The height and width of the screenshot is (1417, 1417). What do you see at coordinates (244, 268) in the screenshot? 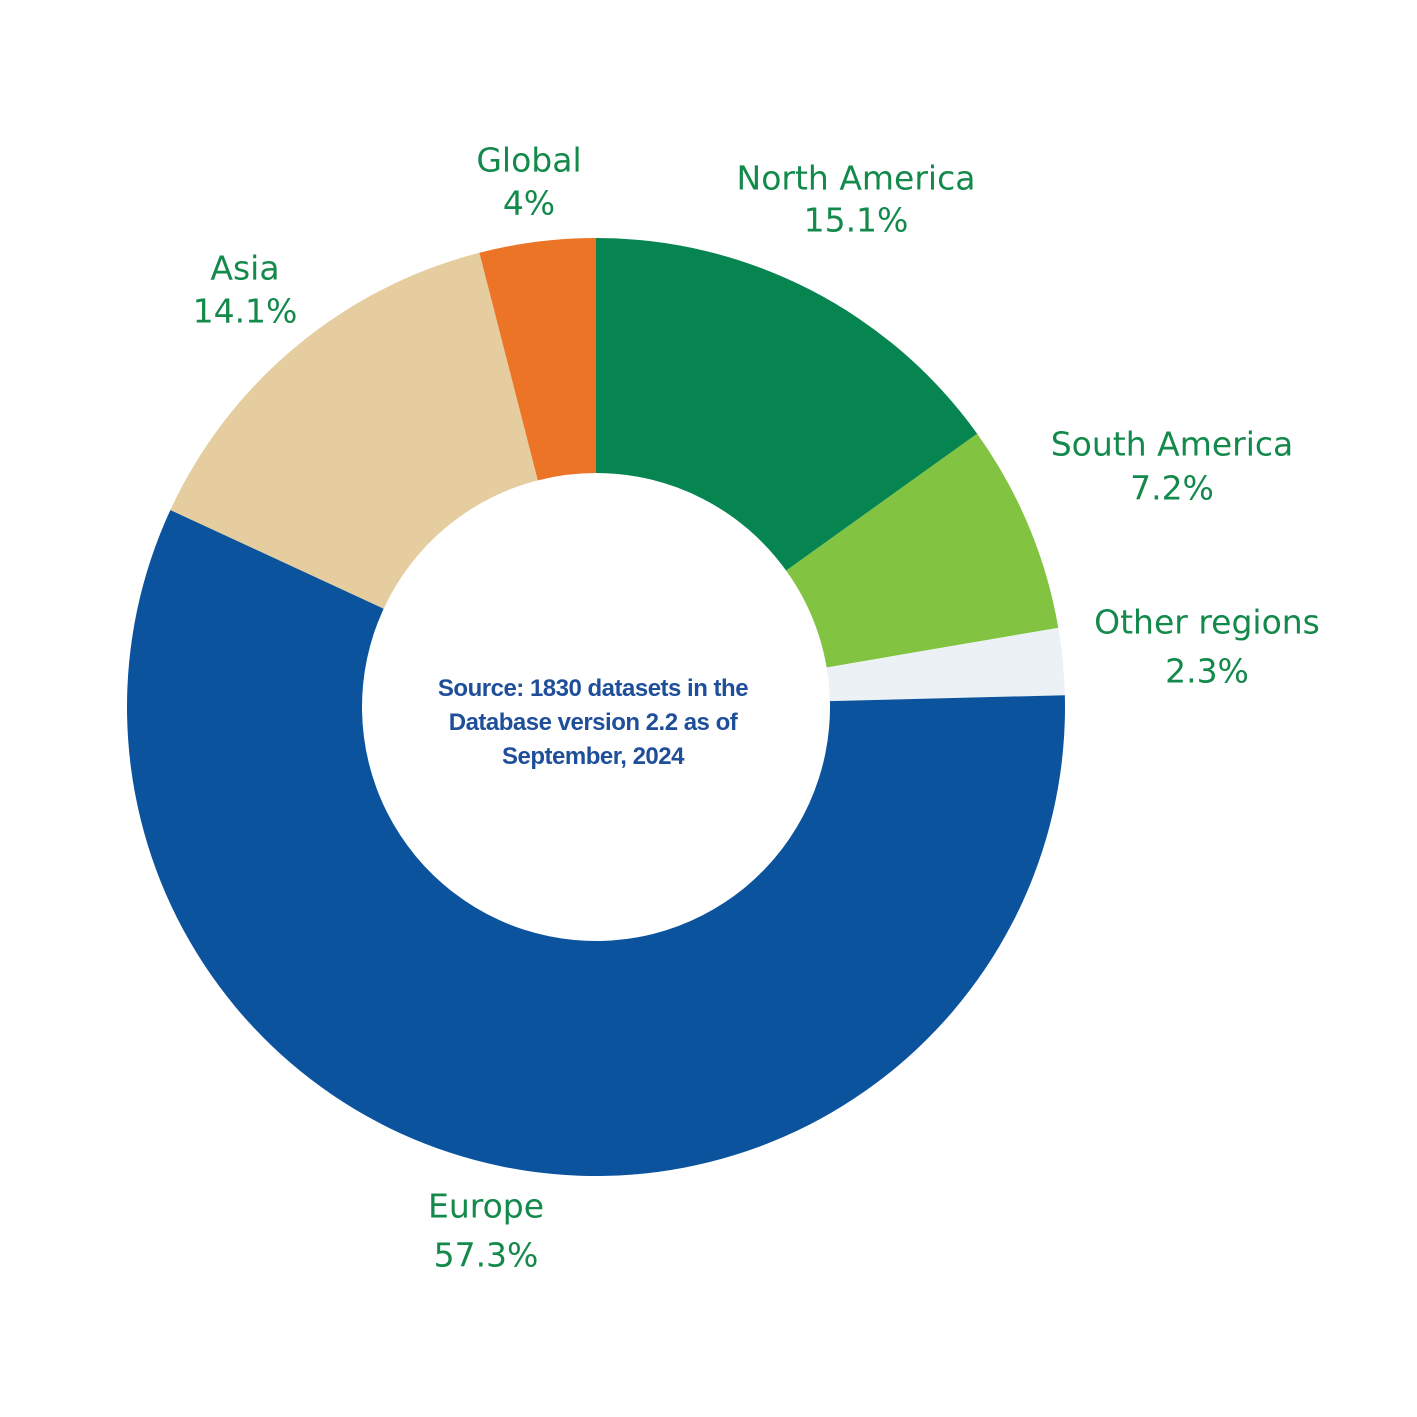
I see `slice-label-asia: Asia` at bounding box center [244, 268].